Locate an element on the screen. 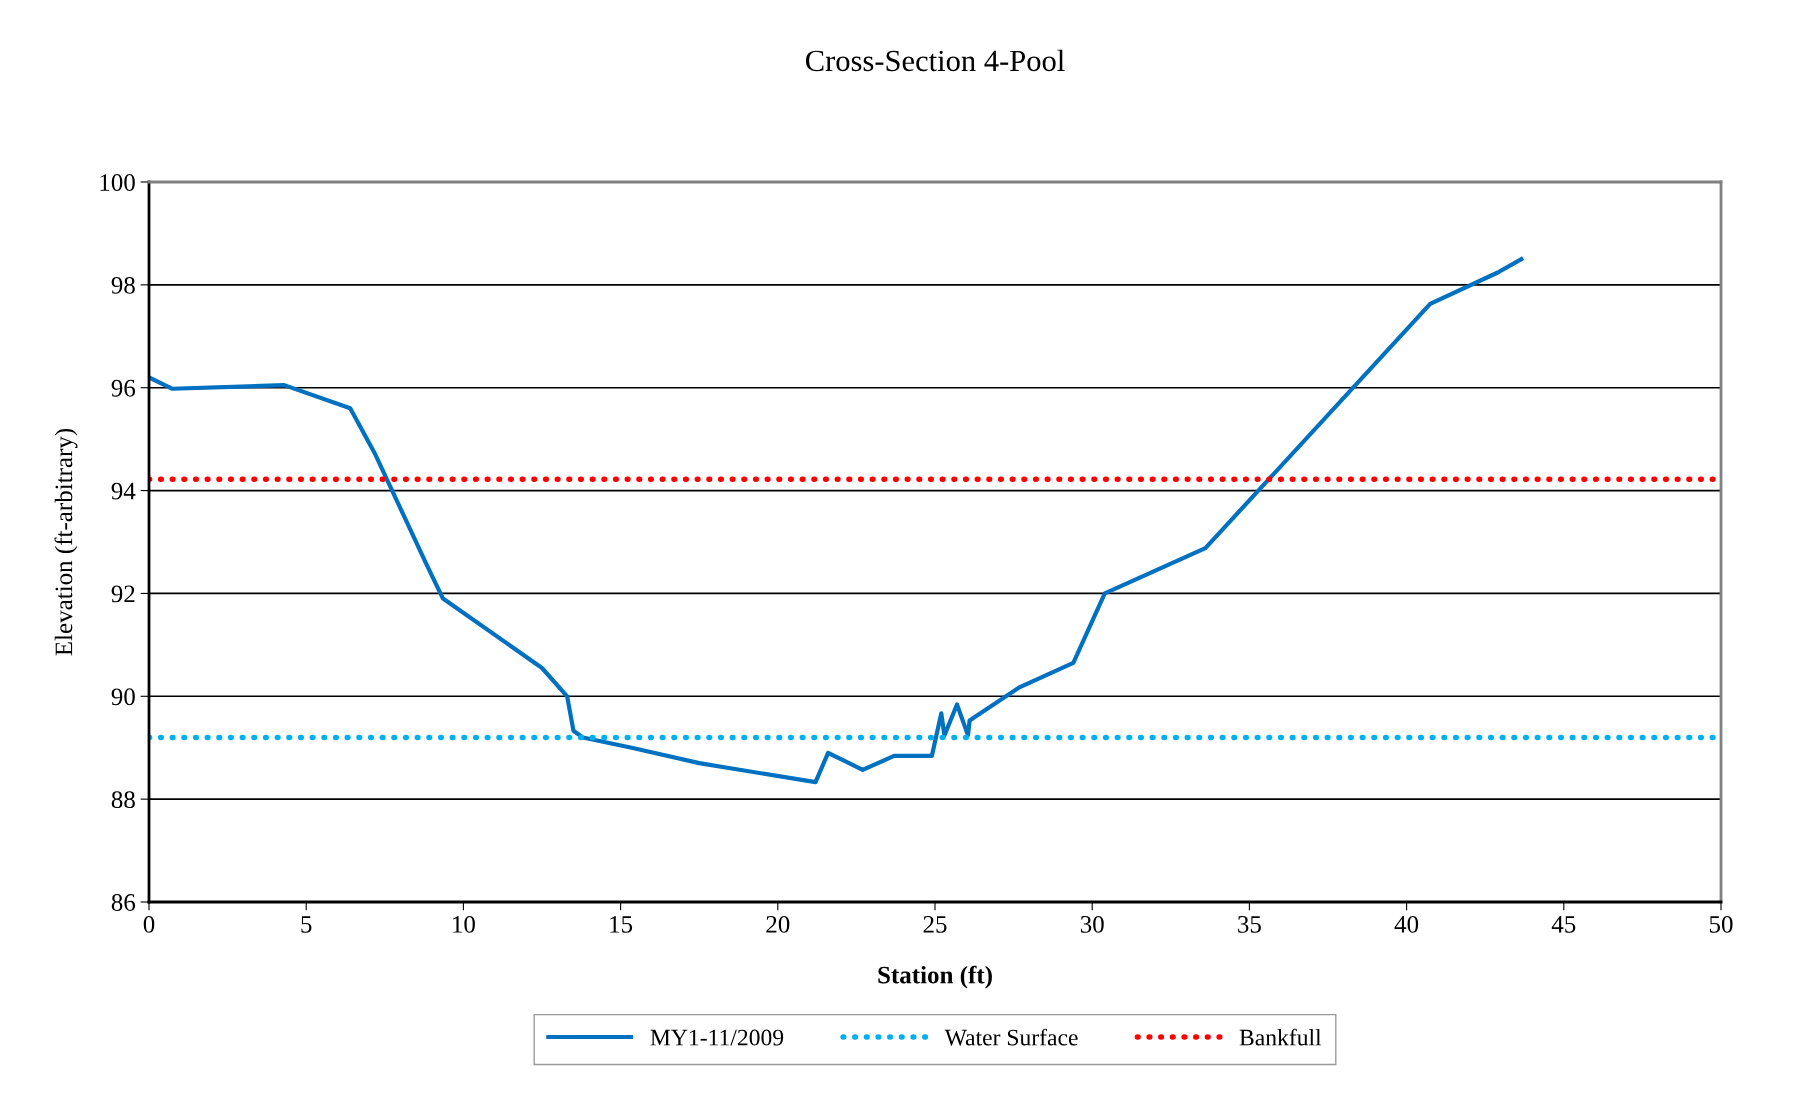 The image size is (1802, 1095). y-tick-label: 92 is located at coordinates (123, 594).